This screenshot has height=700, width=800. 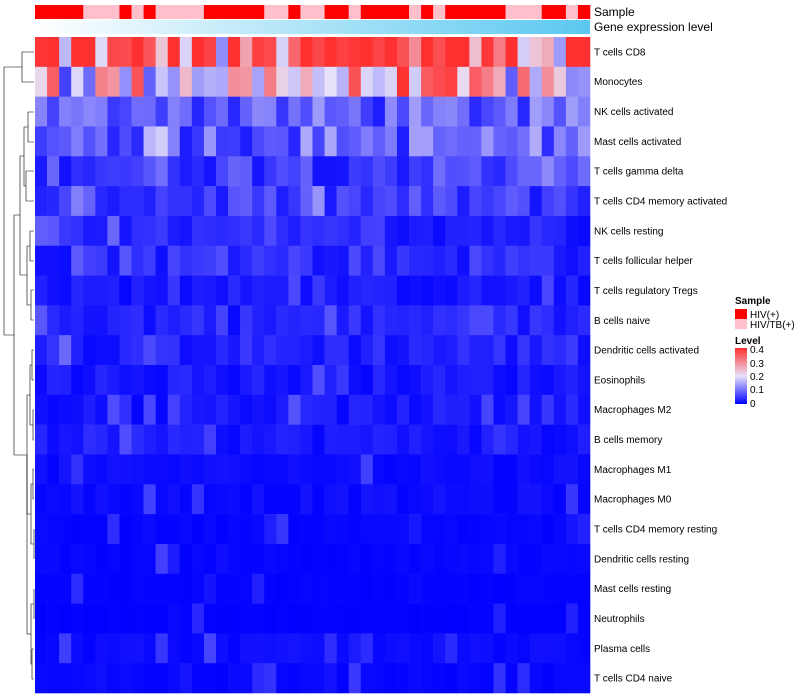 I want to click on row-label: Neutrophils, so click(x=619, y=619).